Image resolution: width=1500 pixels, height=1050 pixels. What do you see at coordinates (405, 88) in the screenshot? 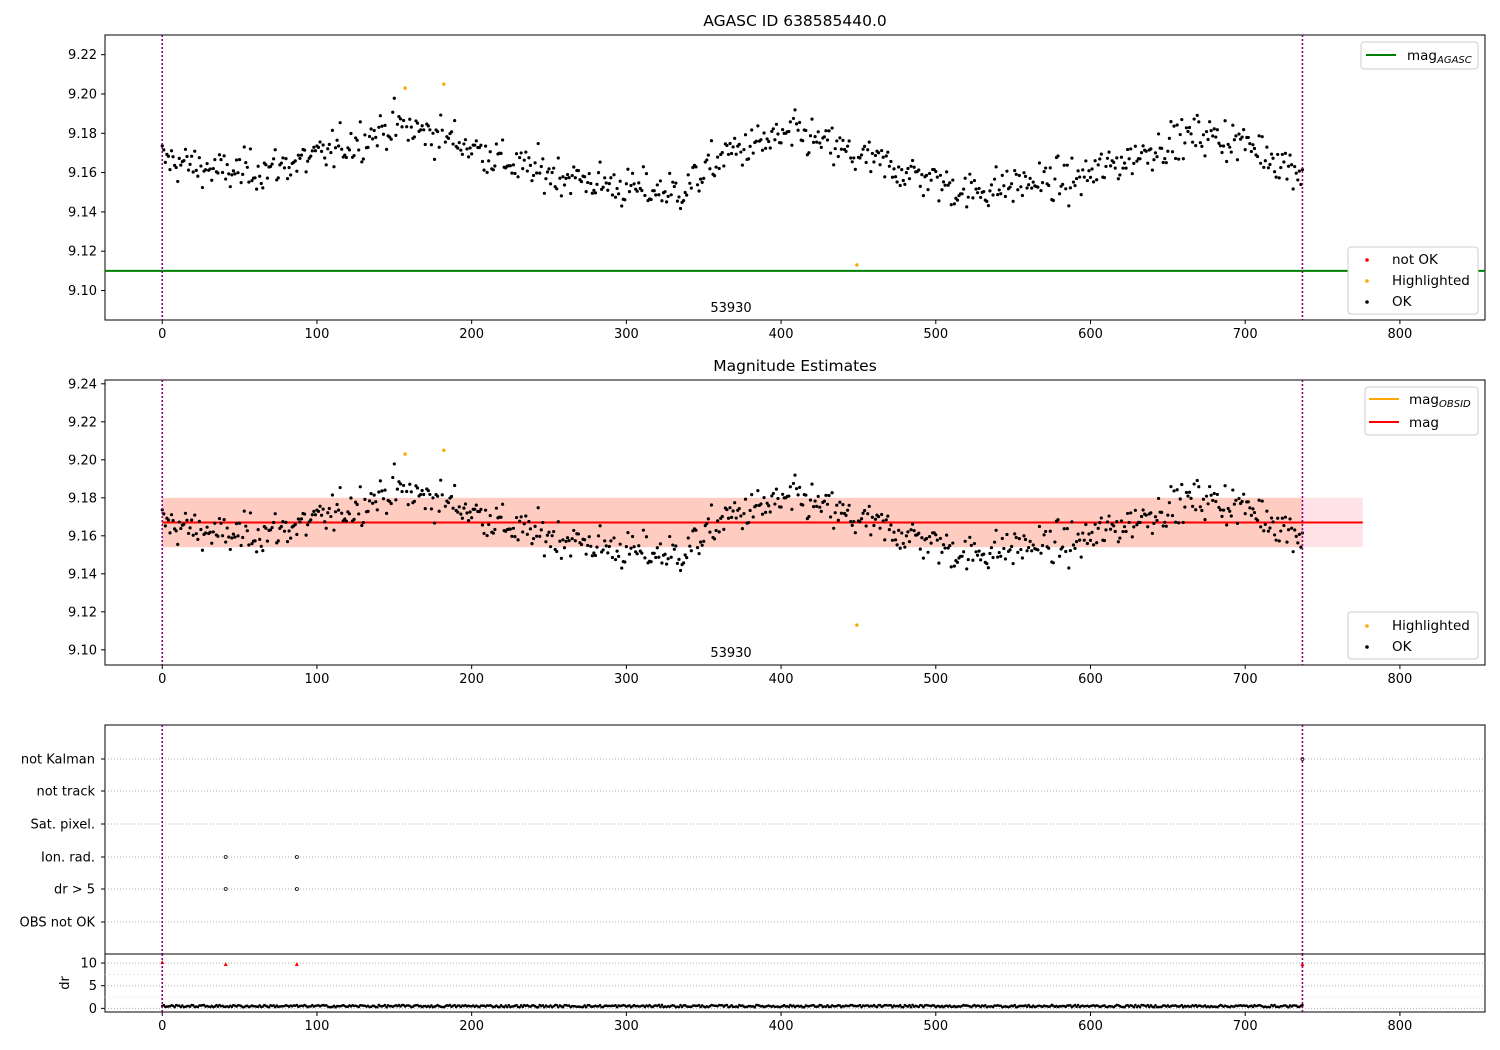
I see `highlighted-point` at bounding box center [405, 88].